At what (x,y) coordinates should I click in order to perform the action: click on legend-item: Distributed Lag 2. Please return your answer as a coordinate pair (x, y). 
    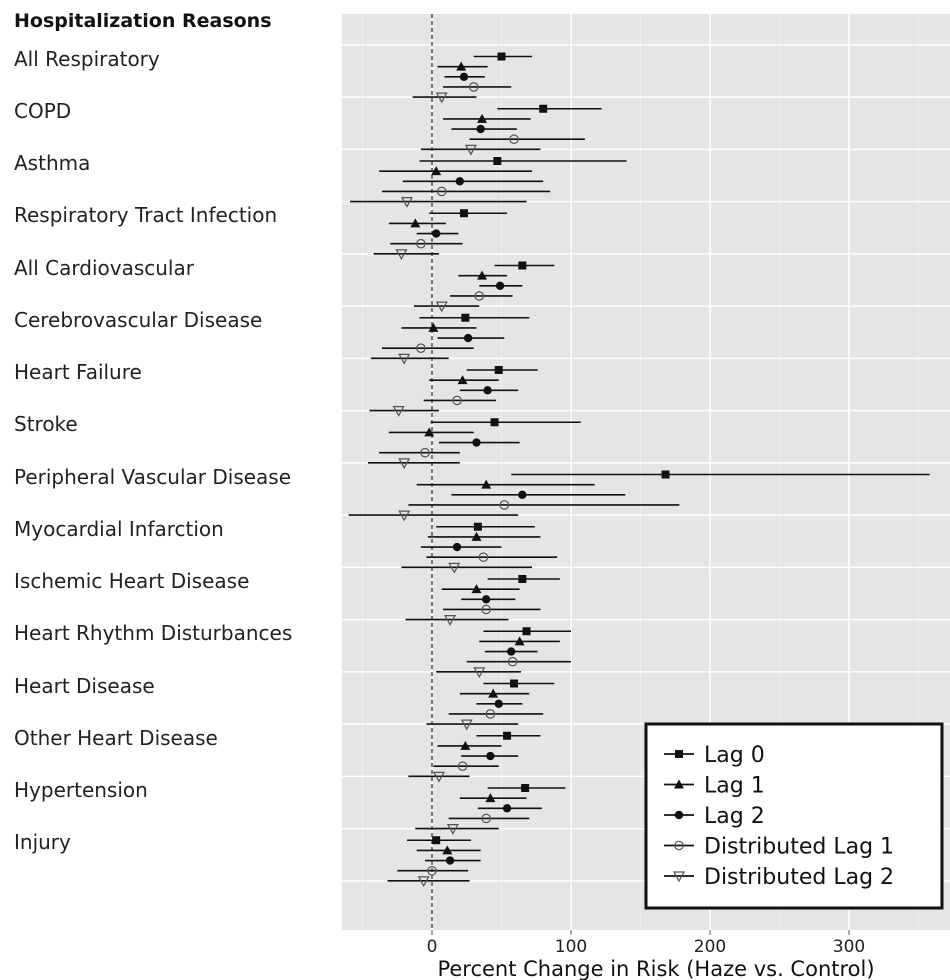
    Looking at the image, I should click on (779, 877).